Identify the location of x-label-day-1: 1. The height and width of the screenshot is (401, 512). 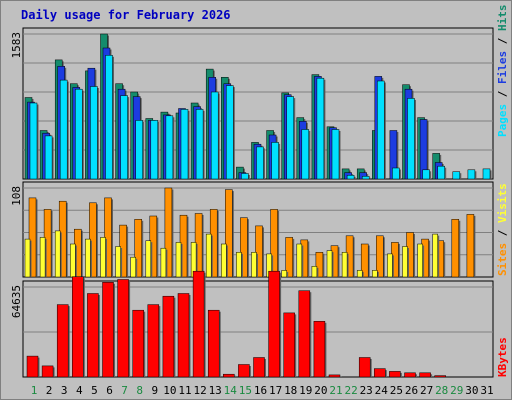
(34, 390).